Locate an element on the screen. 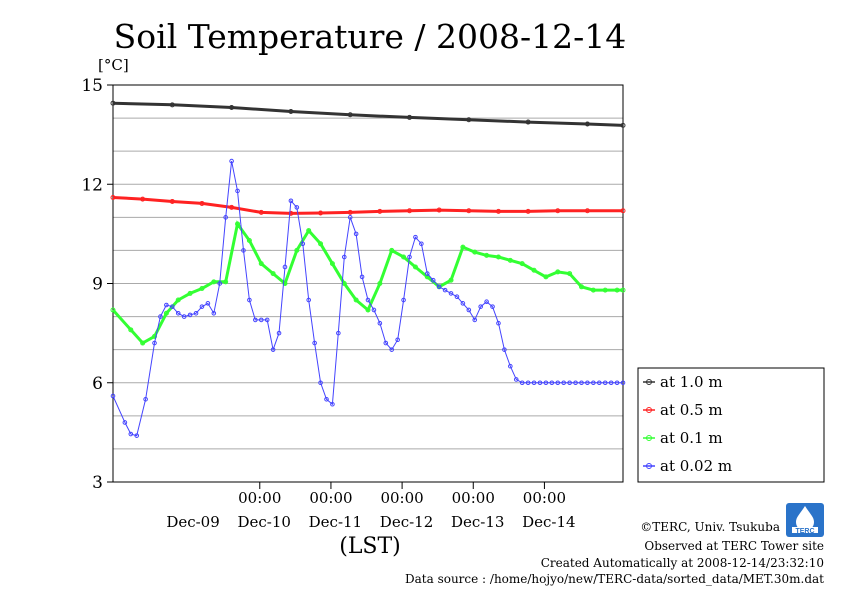 This screenshot has height=595, width=842. logo-base is located at coordinates (805, 530).